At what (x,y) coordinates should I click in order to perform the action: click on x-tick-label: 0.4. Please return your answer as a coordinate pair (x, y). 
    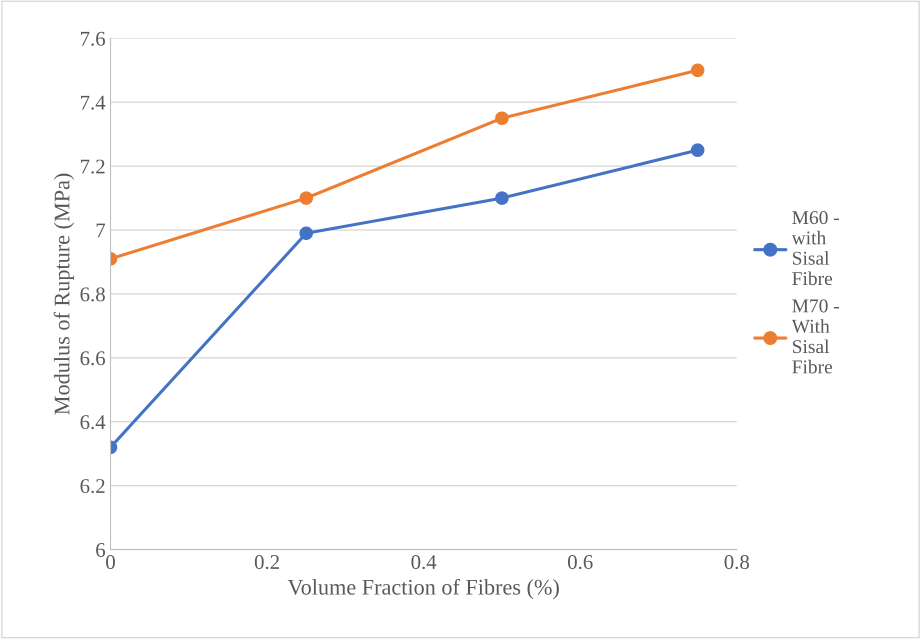
    Looking at the image, I should click on (423, 562).